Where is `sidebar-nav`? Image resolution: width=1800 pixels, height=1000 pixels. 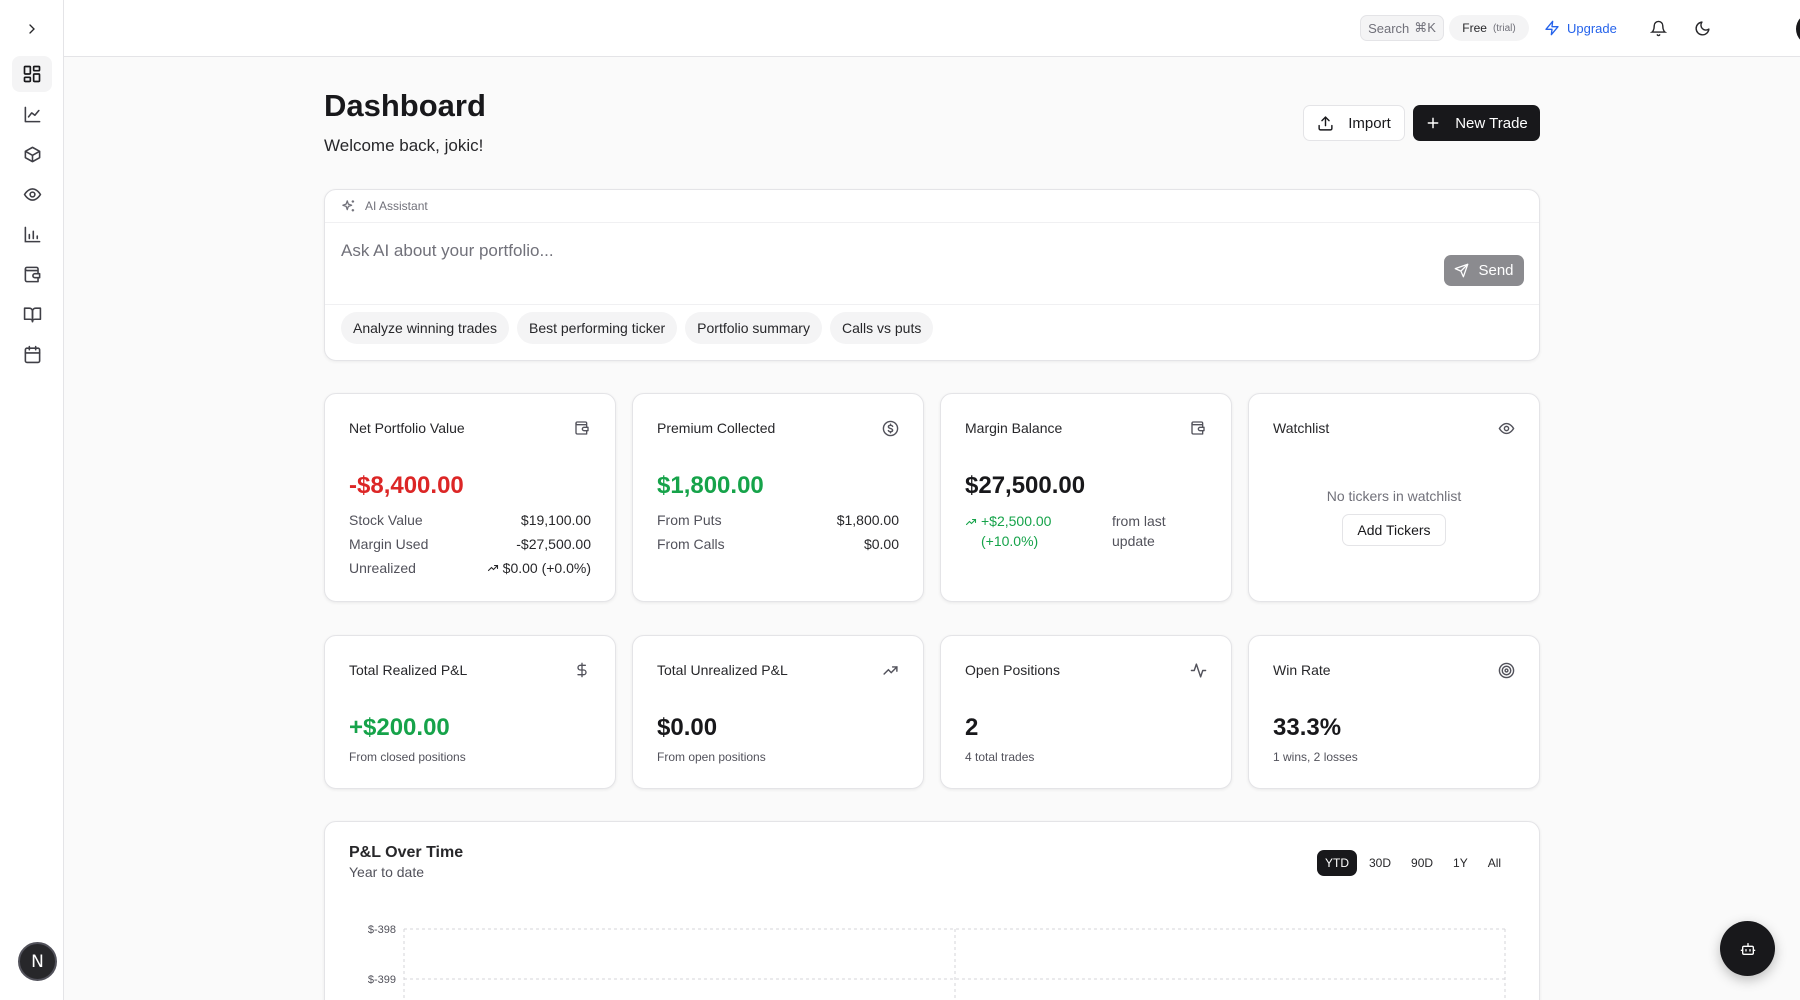
sidebar-nav is located at coordinates (32, 216).